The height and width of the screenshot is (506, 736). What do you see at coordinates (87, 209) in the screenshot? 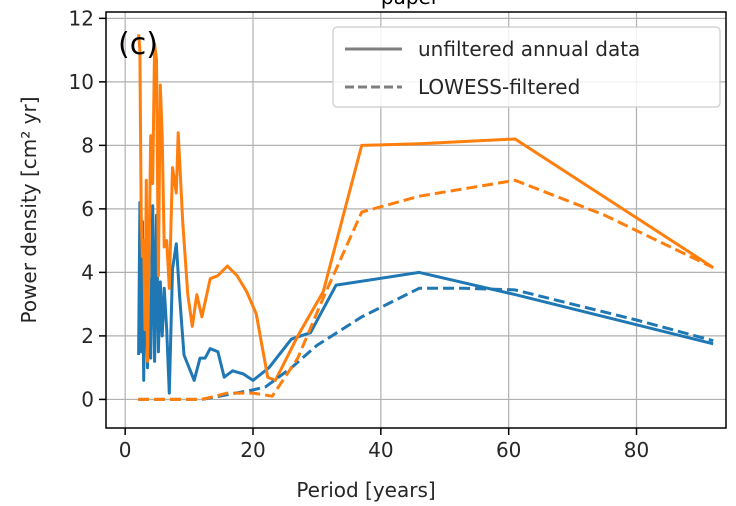
I see `y-tick-label: 6` at bounding box center [87, 209].